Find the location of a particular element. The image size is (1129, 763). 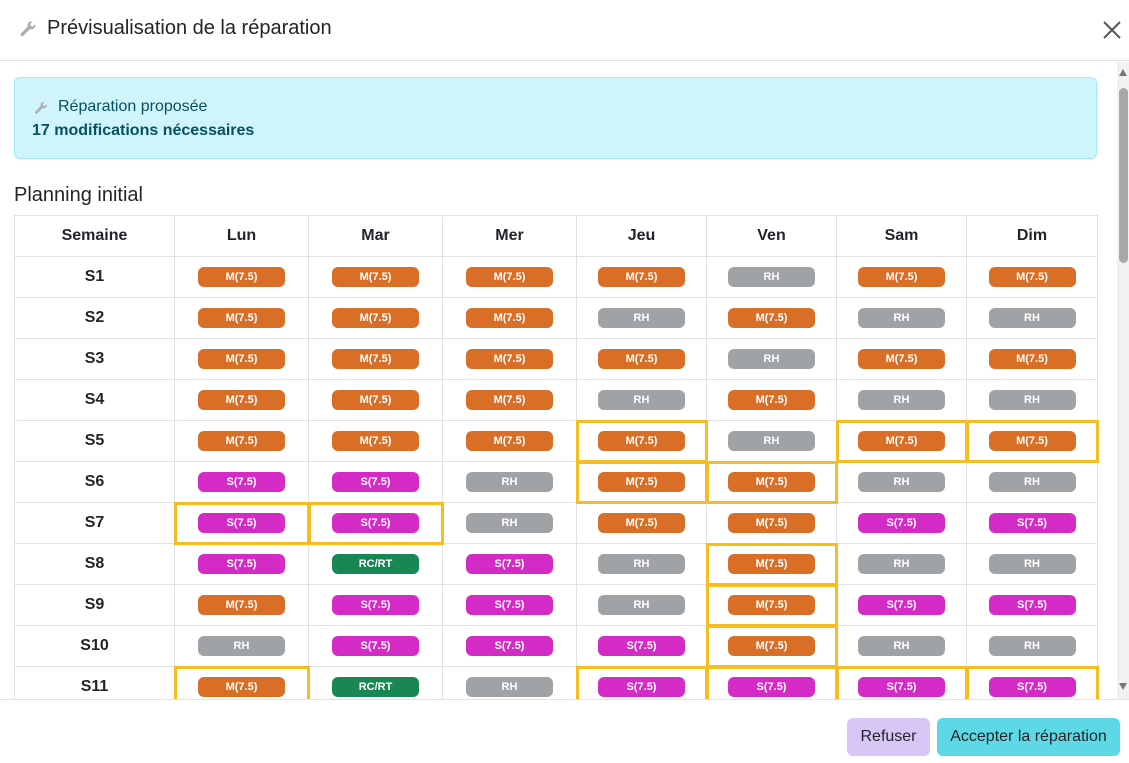

scroll-up-arrow-icon is located at coordinates (1123, 72).